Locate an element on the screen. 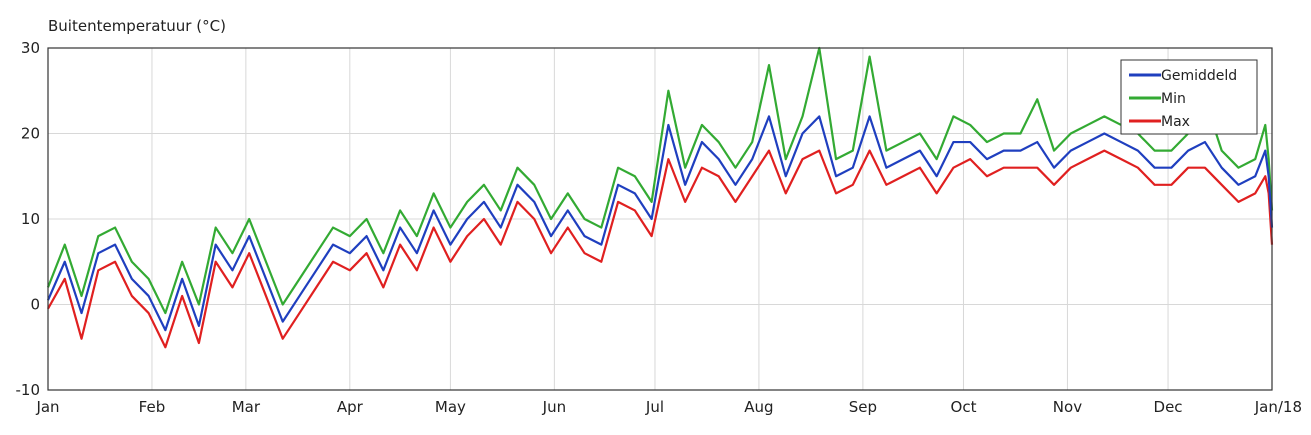 This screenshot has height=435, width=1311. x-tick-label: Mar is located at coordinates (246, 407).